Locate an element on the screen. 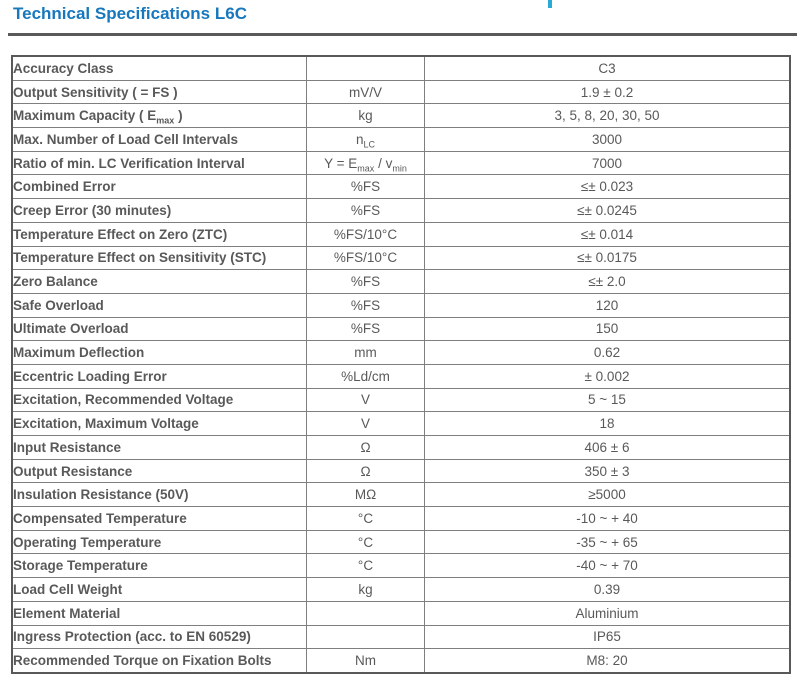  spec-label-cell: Input Resistance is located at coordinates (159, 447).